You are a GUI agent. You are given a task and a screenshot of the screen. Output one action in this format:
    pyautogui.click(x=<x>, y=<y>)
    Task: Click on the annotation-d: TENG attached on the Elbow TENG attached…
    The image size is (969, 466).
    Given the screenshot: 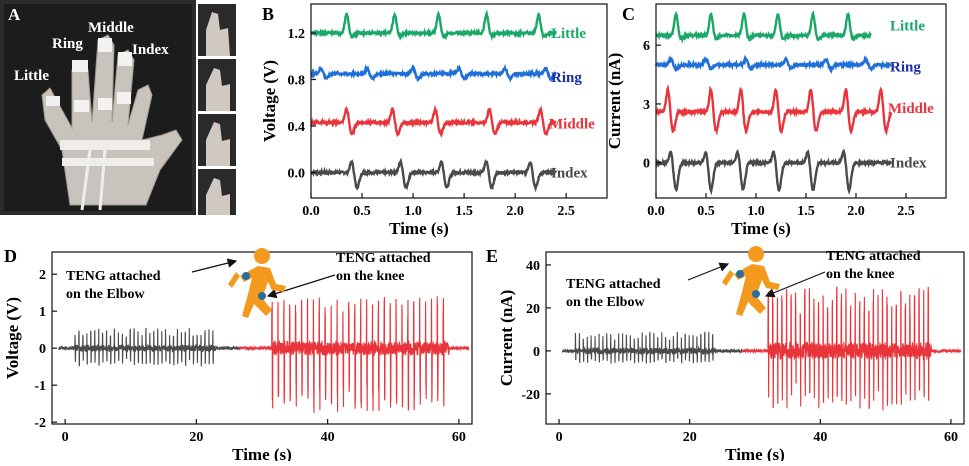 What is the action you would take?
    pyautogui.click(x=248, y=283)
    